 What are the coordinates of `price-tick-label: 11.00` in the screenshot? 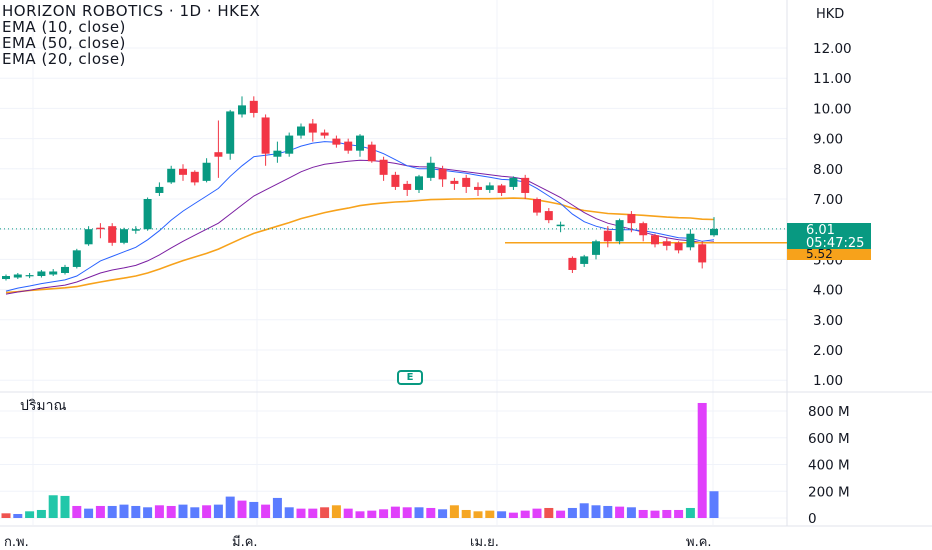 It's located at (832, 79).